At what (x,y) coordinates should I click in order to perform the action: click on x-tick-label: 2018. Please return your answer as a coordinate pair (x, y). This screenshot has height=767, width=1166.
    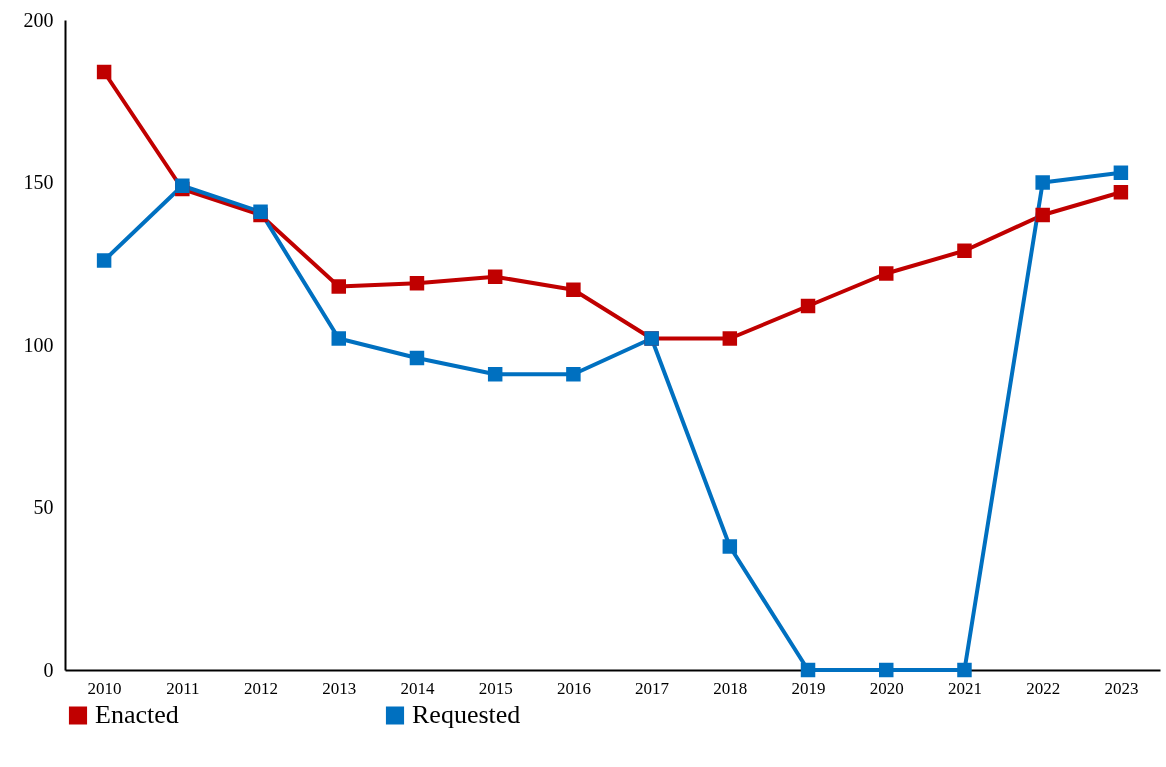
    Looking at the image, I should click on (730, 688).